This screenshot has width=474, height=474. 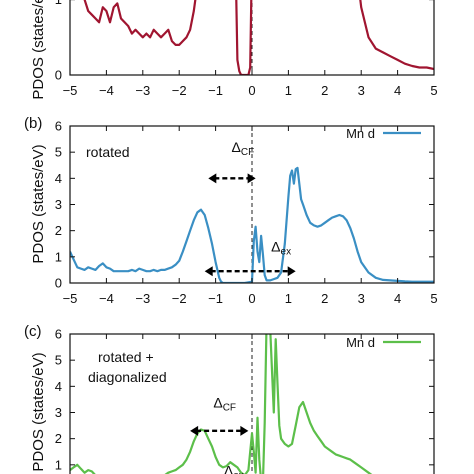 I want to click on delta-ex-arrowhead-left, so click(x=208, y=271).